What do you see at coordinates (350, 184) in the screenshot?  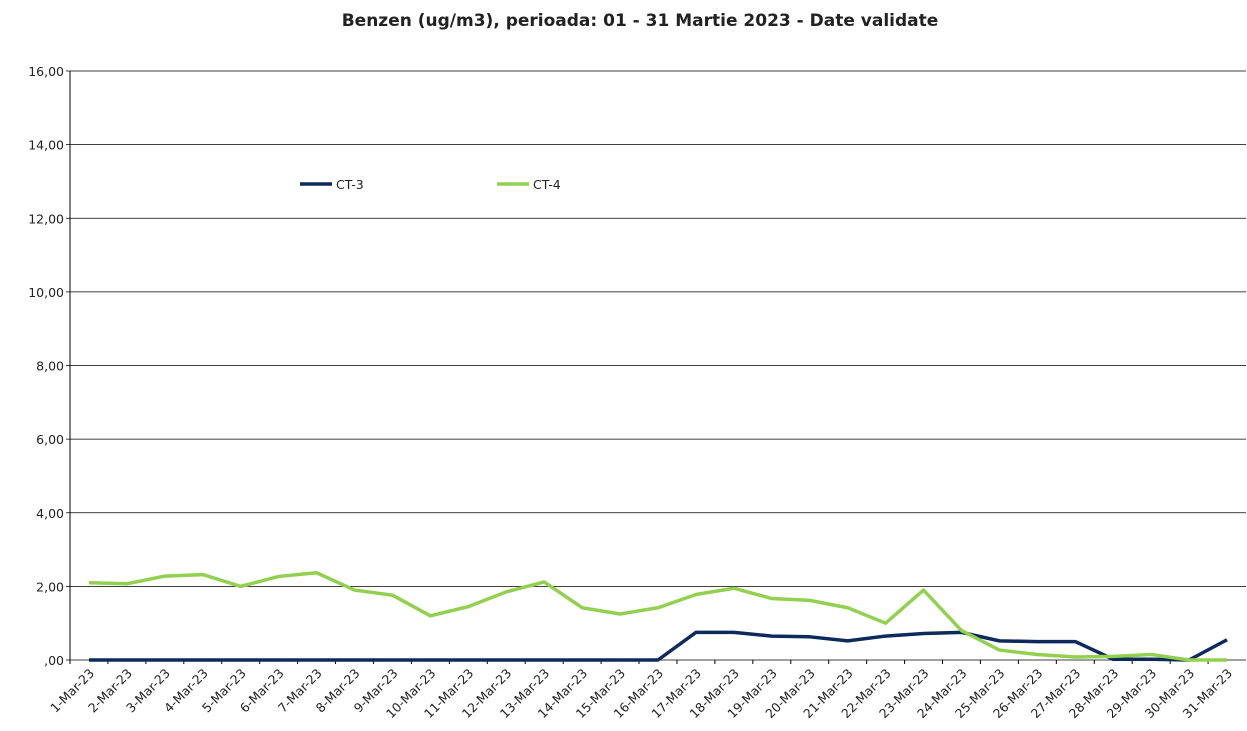 I see `legend-label: CT-3` at bounding box center [350, 184].